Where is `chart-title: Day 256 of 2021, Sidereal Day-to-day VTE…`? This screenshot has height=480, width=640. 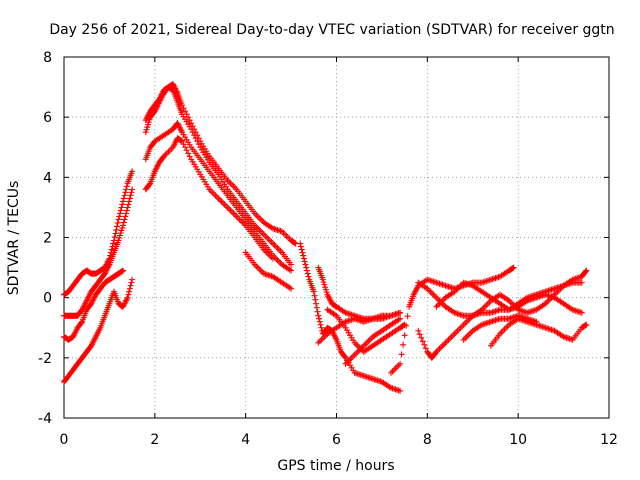
chart-title: Day 256 of 2021, Sidereal Day-to-day VTE… is located at coordinates (331, 30).